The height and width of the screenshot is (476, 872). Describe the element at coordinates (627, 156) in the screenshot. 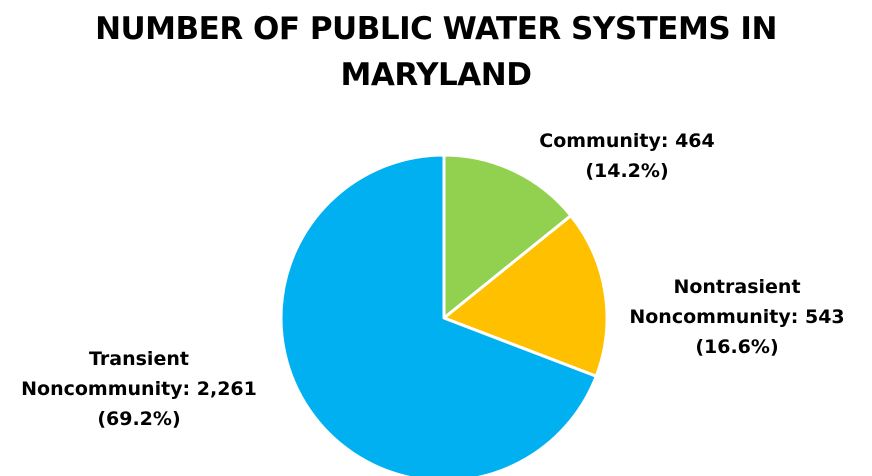

I see `data-label-community: Community: 464 (14.2%)` at that location.